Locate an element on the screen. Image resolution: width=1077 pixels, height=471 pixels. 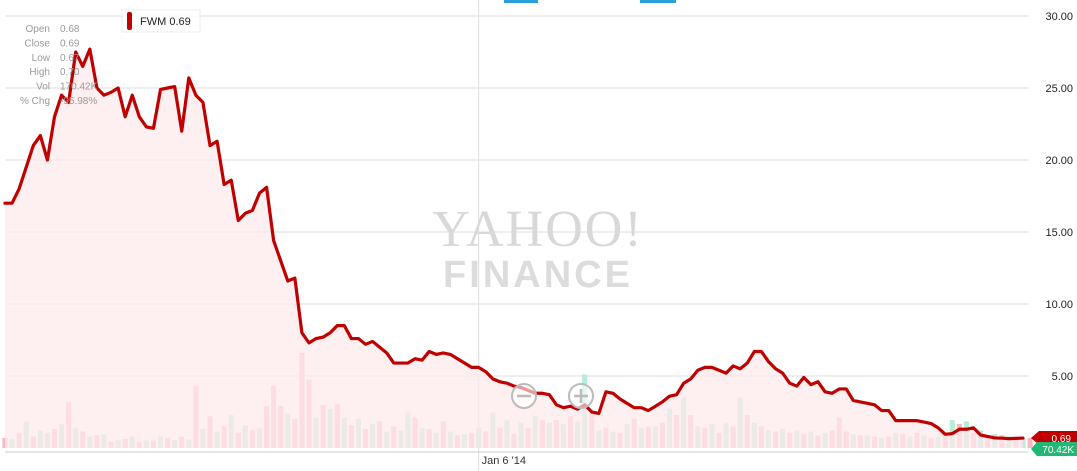
info-value: -95.98% is located at coordinates (78, 101).